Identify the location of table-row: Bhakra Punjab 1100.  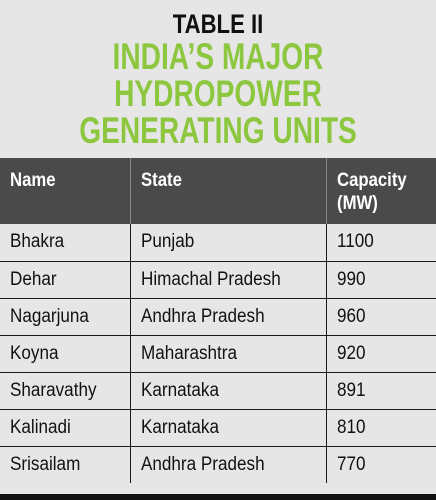
(218, 242).